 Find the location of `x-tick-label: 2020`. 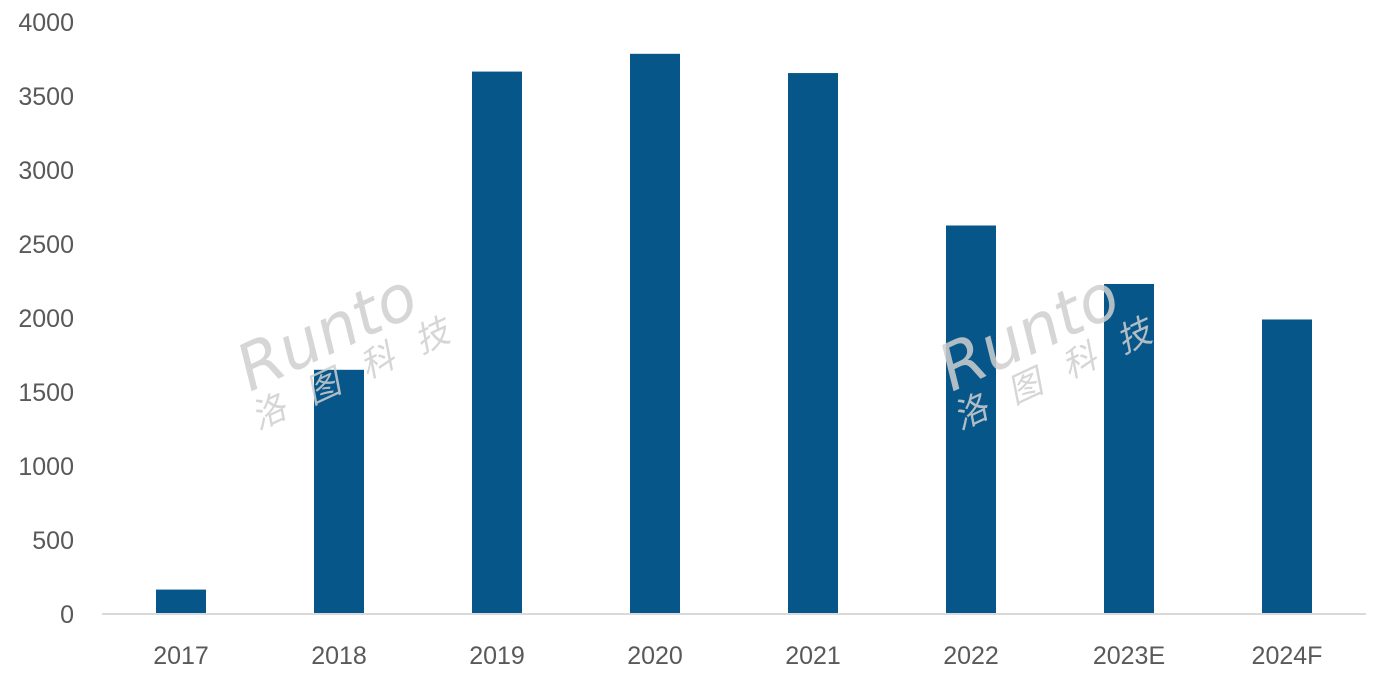

x-tick-label: 2020 is located at coordinates (655, 656).